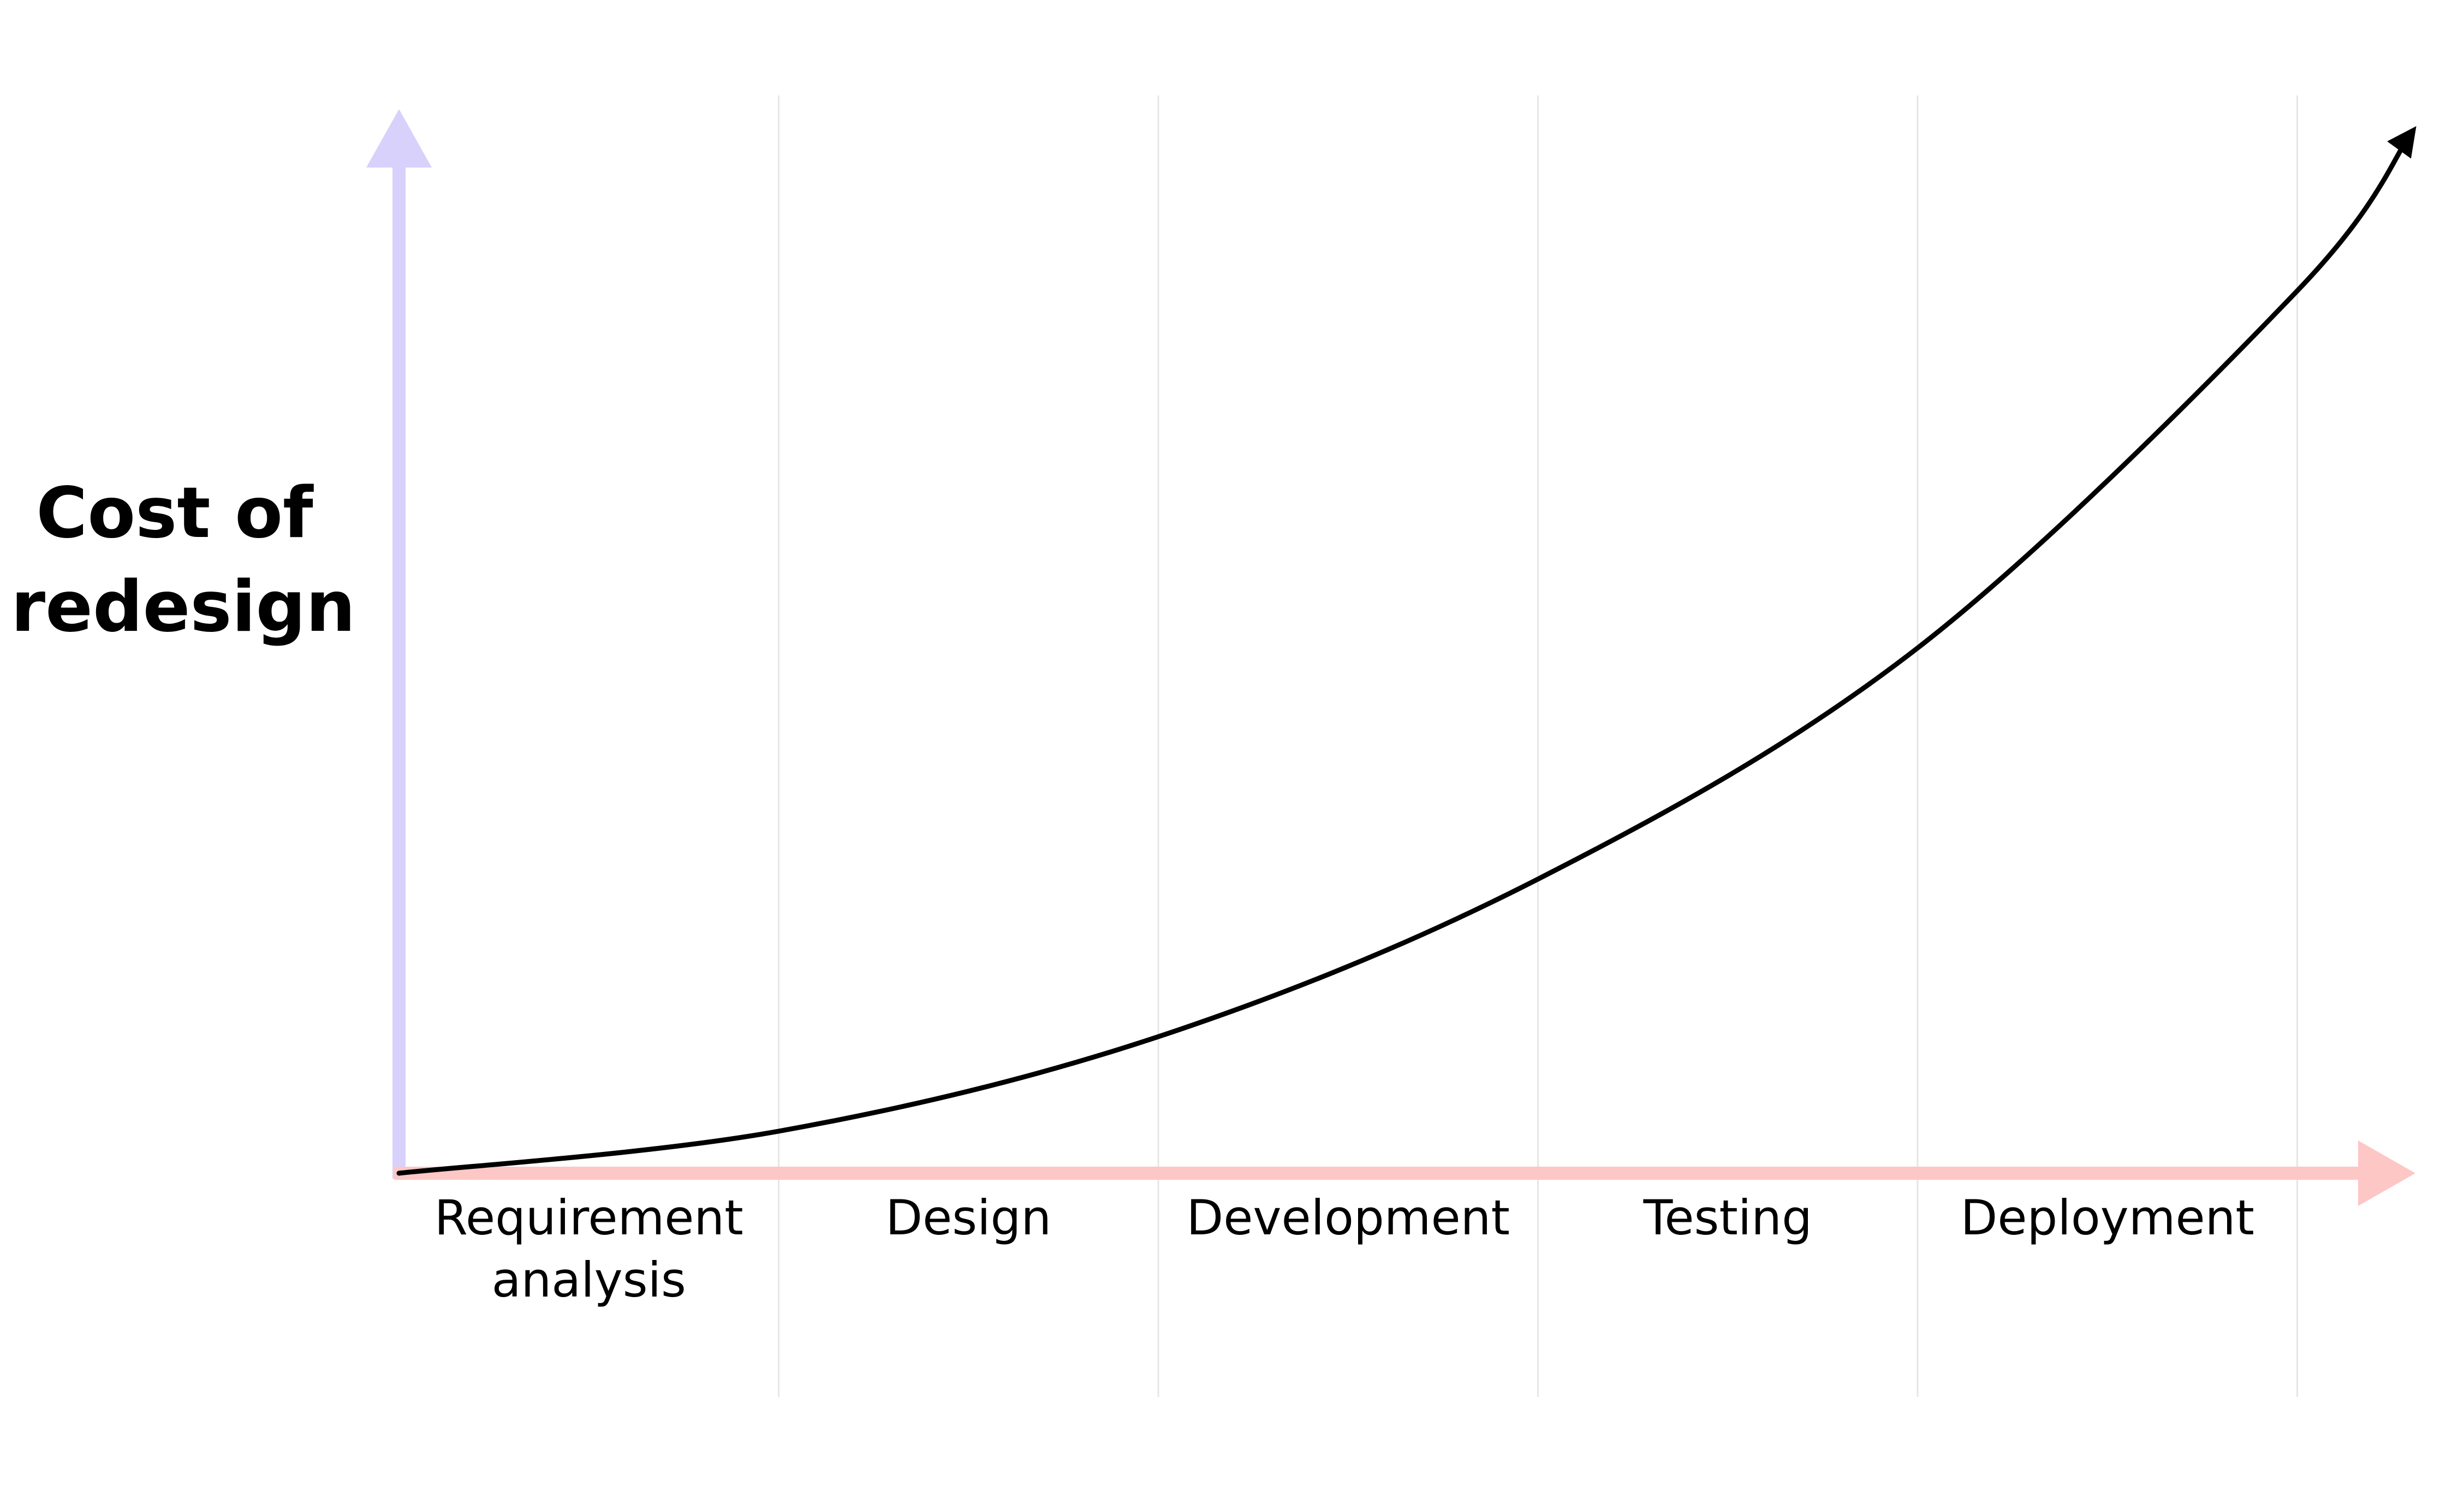 The height and width of the screenshot is (1499, 2464). I want to click on x-tick-label: Testing, so click(1727, 1218).